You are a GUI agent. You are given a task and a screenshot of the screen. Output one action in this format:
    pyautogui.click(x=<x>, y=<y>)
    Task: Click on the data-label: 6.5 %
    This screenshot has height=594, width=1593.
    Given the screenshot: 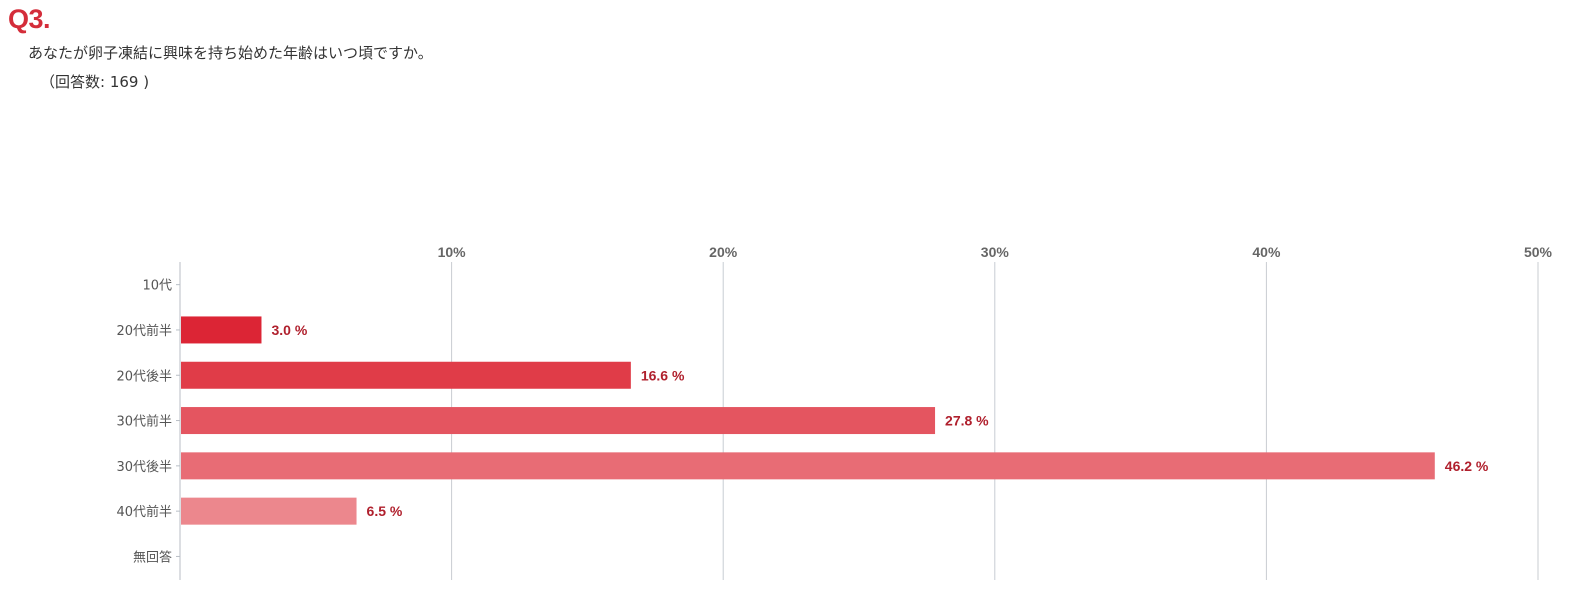 What is the action you would take?
    pyautogui.click(x=385, y=511)
    